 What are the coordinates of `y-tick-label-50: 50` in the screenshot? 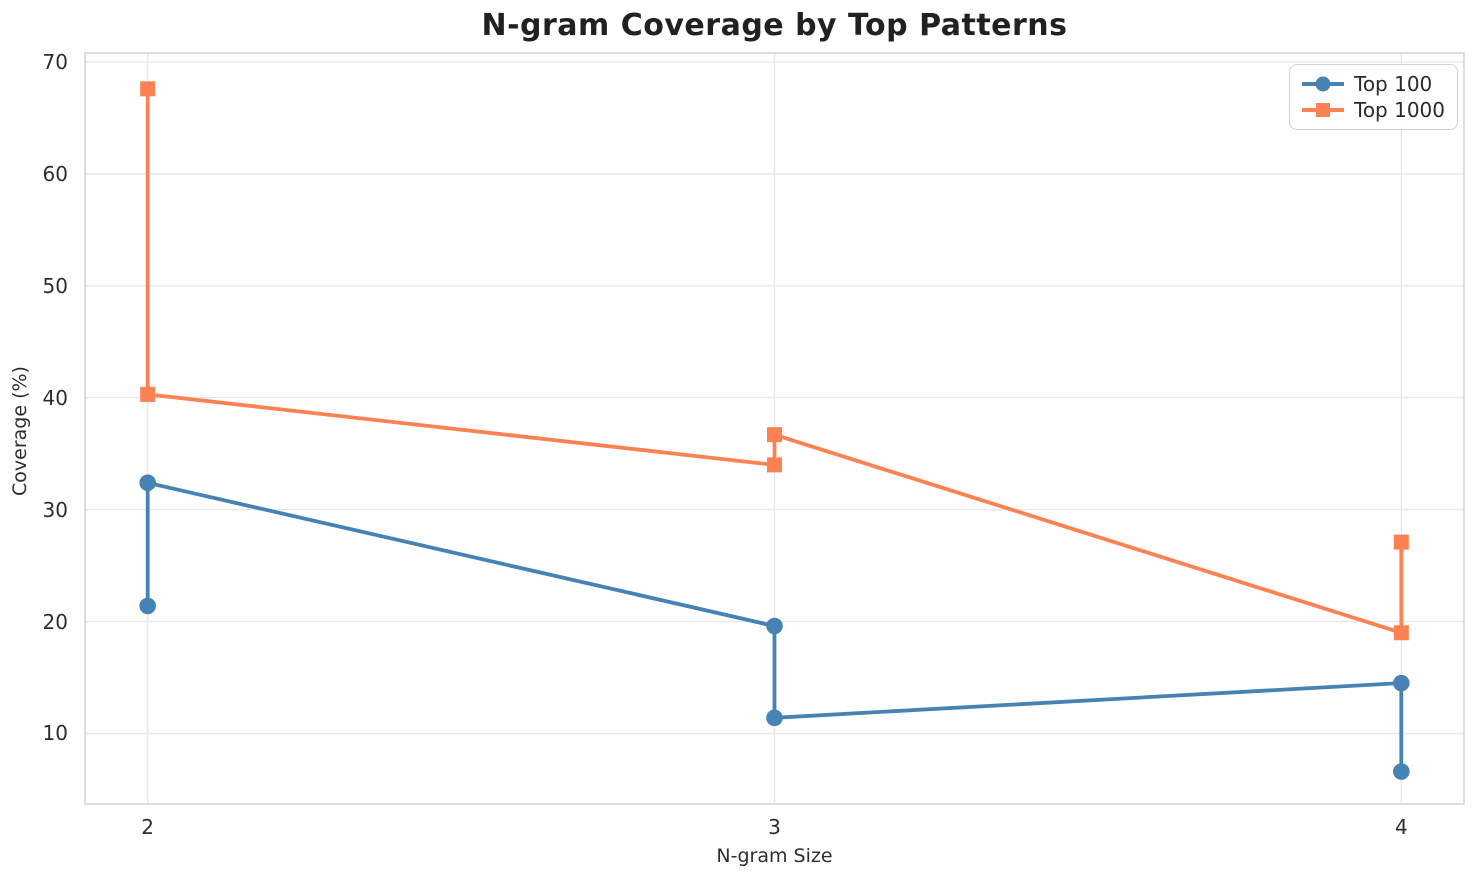 It's located at (55, 285).